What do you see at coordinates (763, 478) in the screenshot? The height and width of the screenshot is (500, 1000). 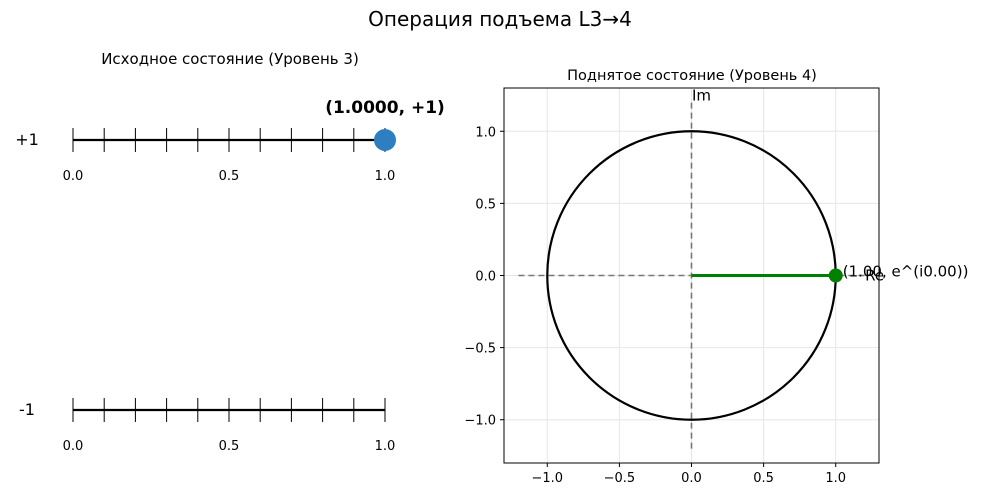 I see `x-tick-label: 0.5` at bounding box center [763, 478].